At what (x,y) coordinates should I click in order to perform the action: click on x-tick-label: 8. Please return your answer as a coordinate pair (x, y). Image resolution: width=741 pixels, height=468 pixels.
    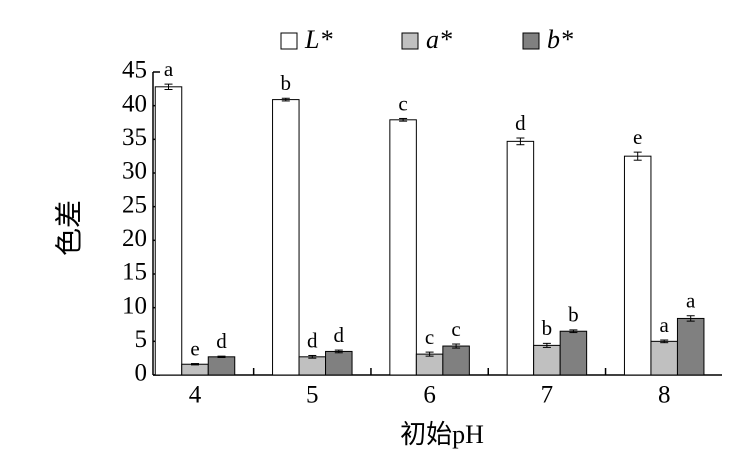
    Looking at the image, I should click on (664, 395).